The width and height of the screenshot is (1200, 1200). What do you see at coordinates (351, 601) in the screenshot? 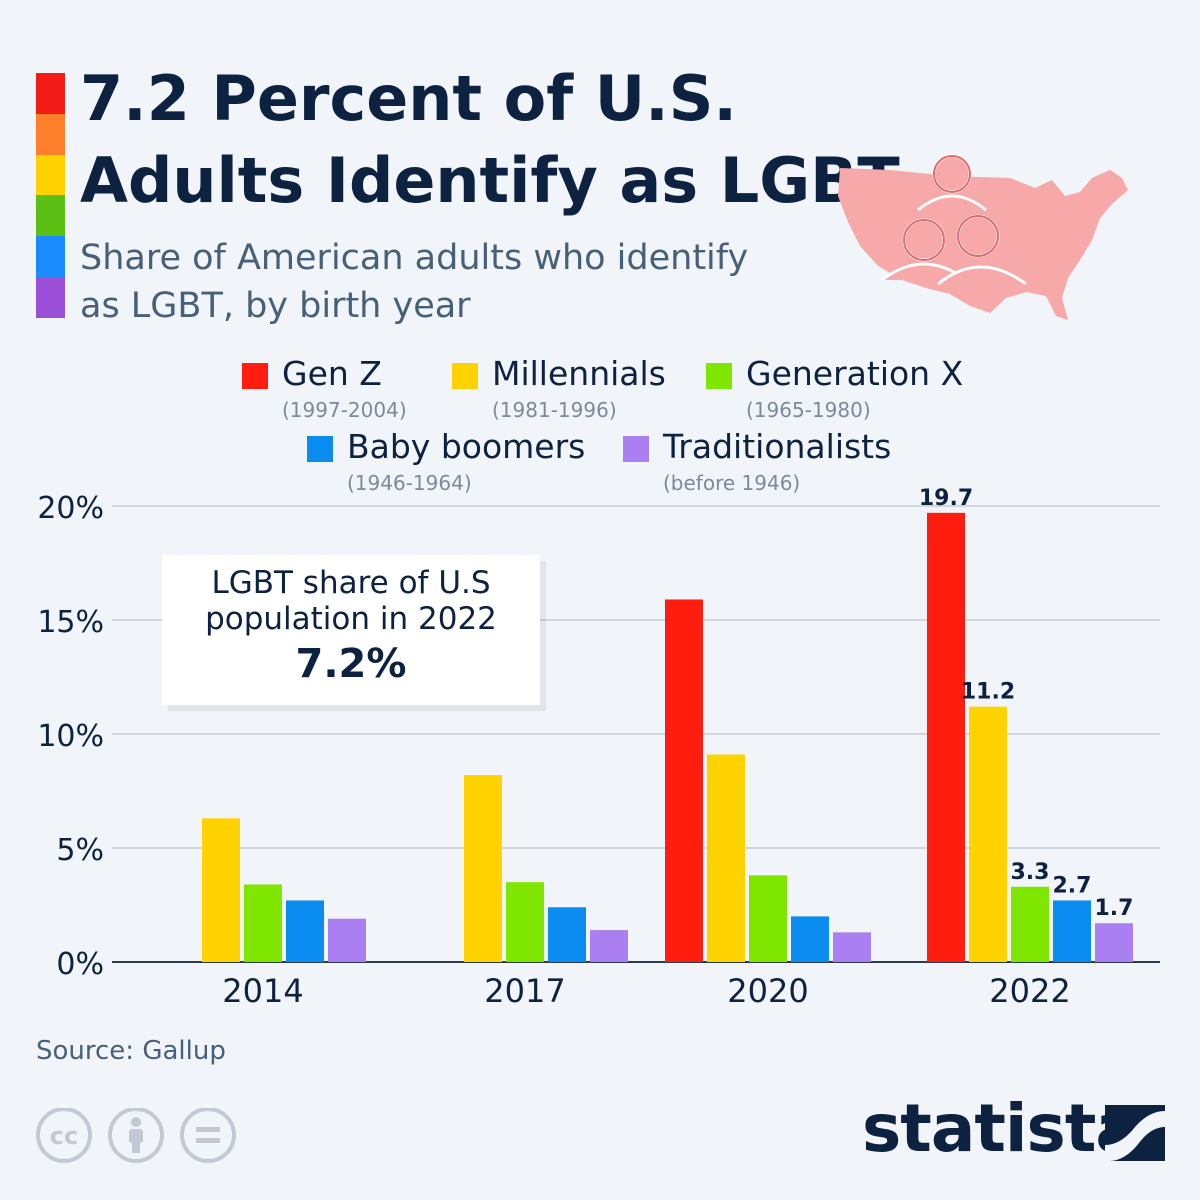
I see `callout-text: LGBT share of U.S population in 2022` at bounding box center [351, 601].